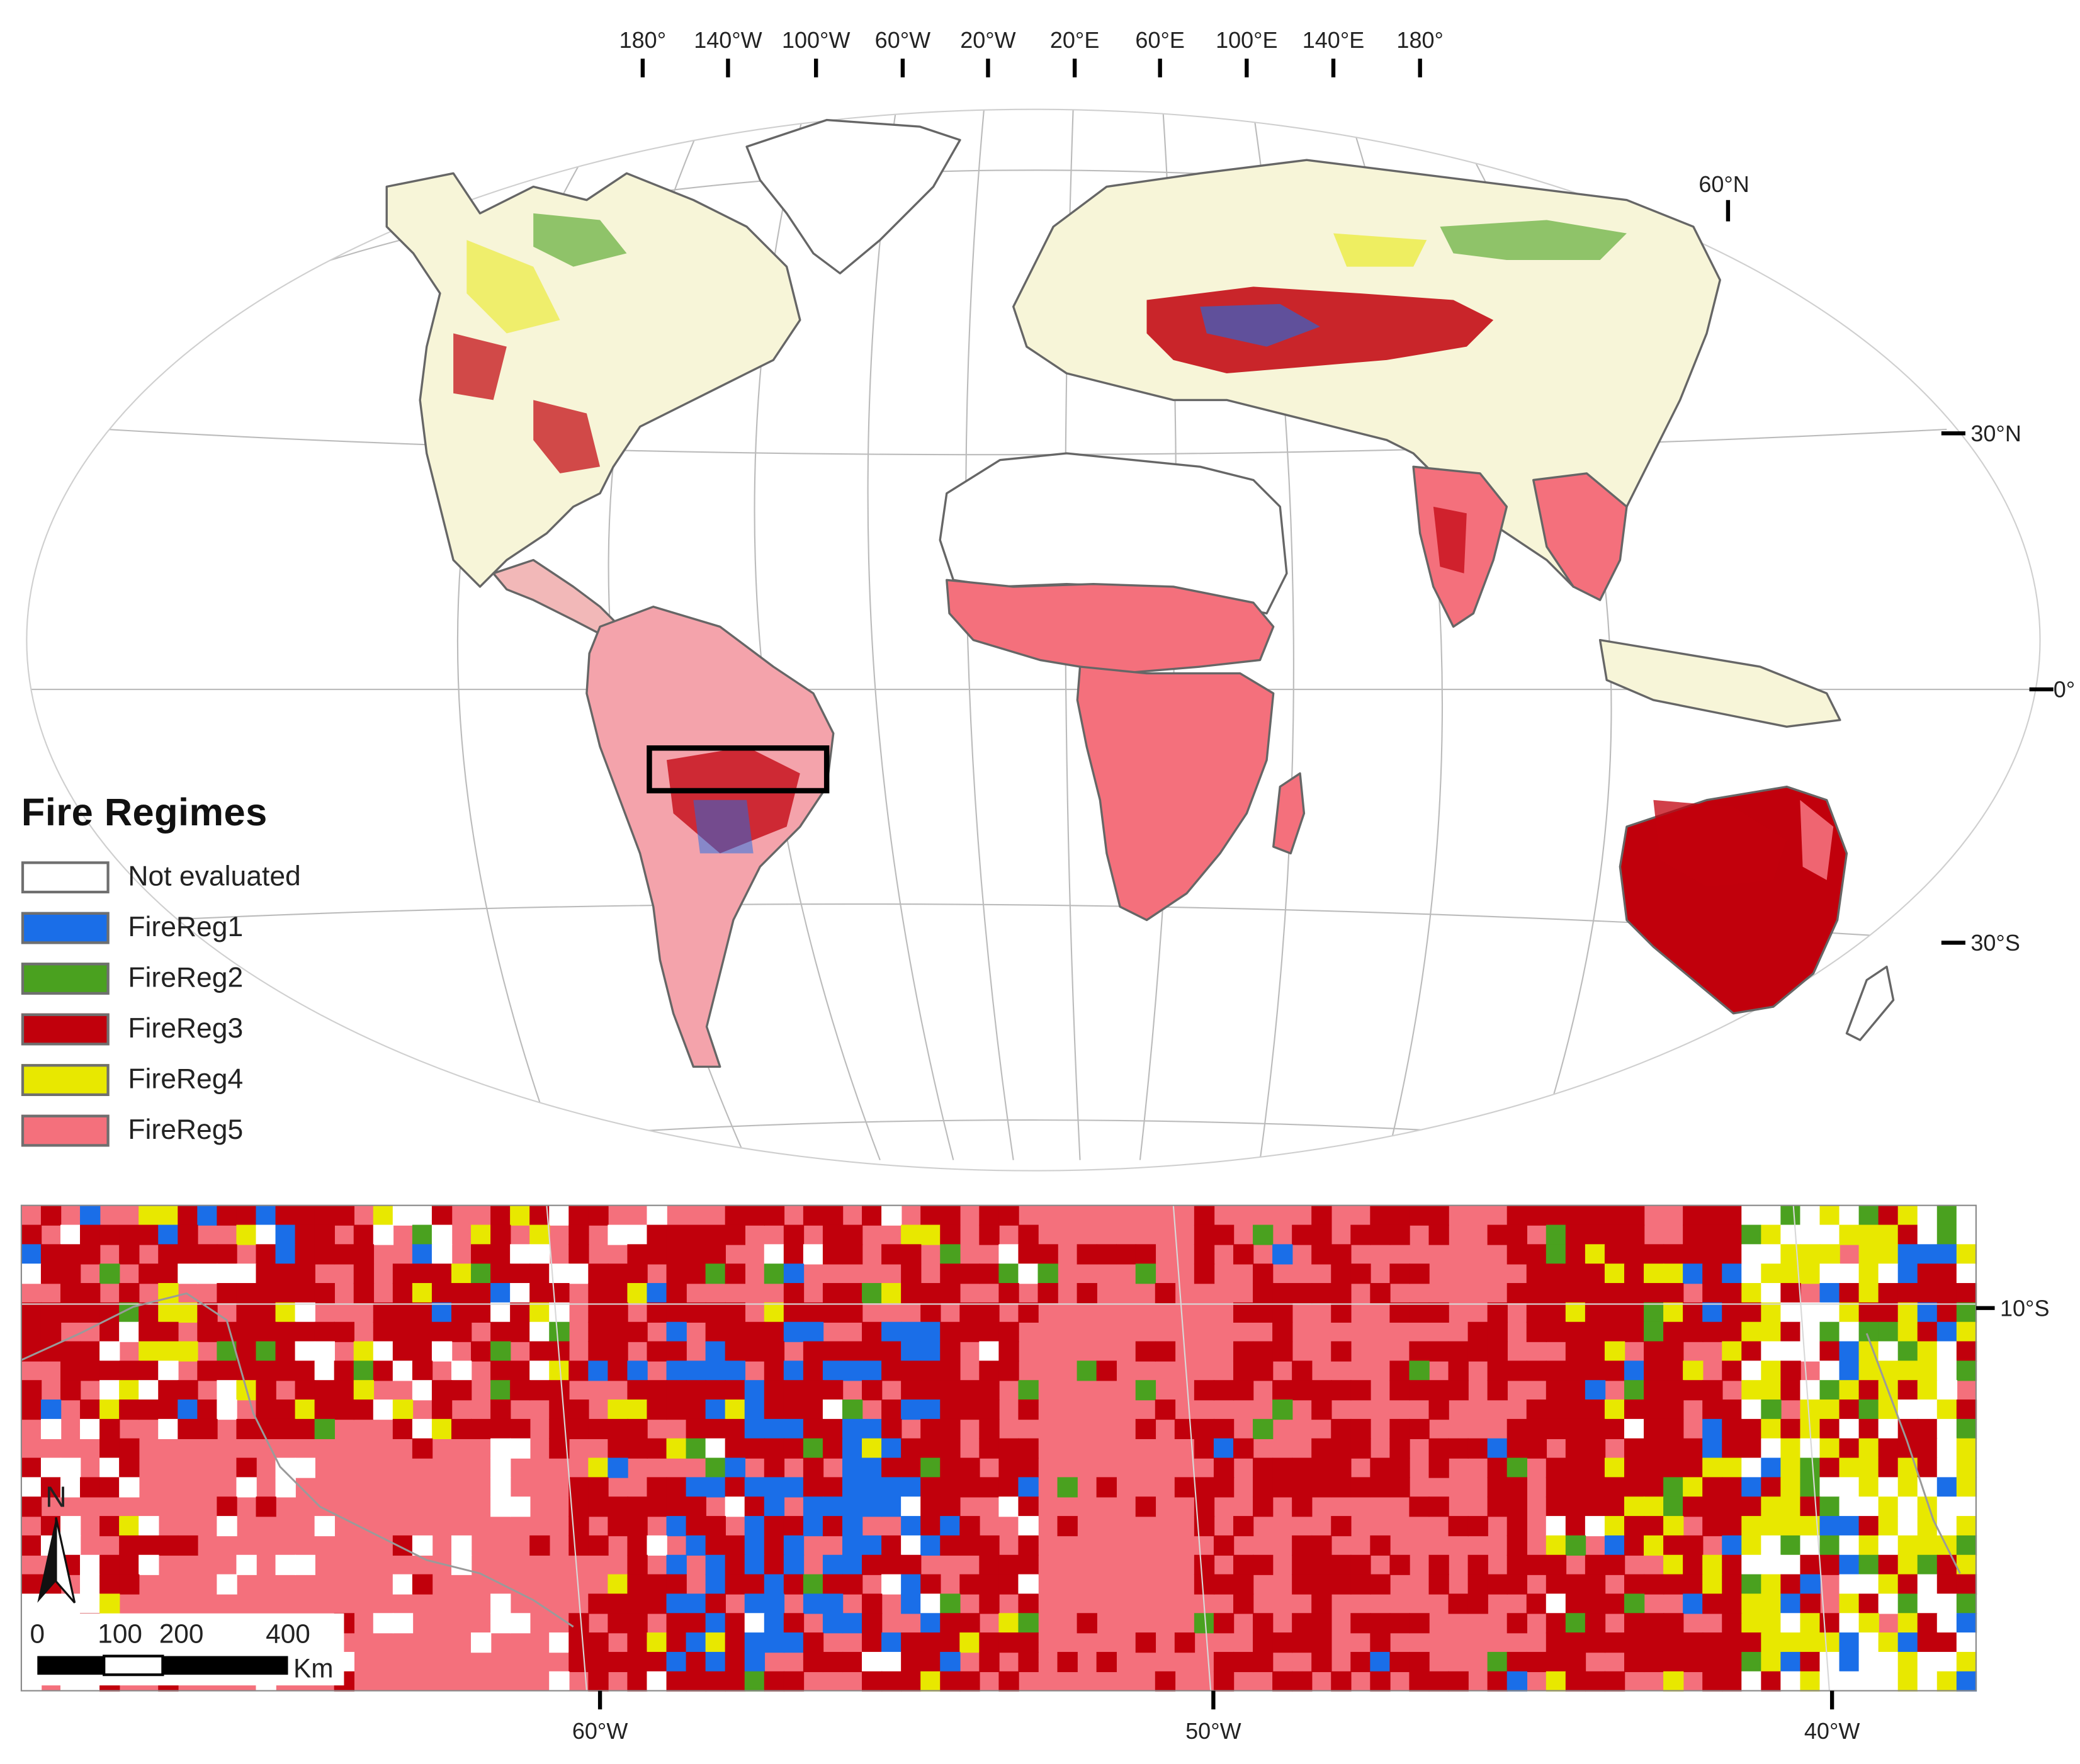 Image resolution: width=2080 pixels, height=1764 pixels. I want to click on legend-title: Fire Regimes, so click(144, 813).